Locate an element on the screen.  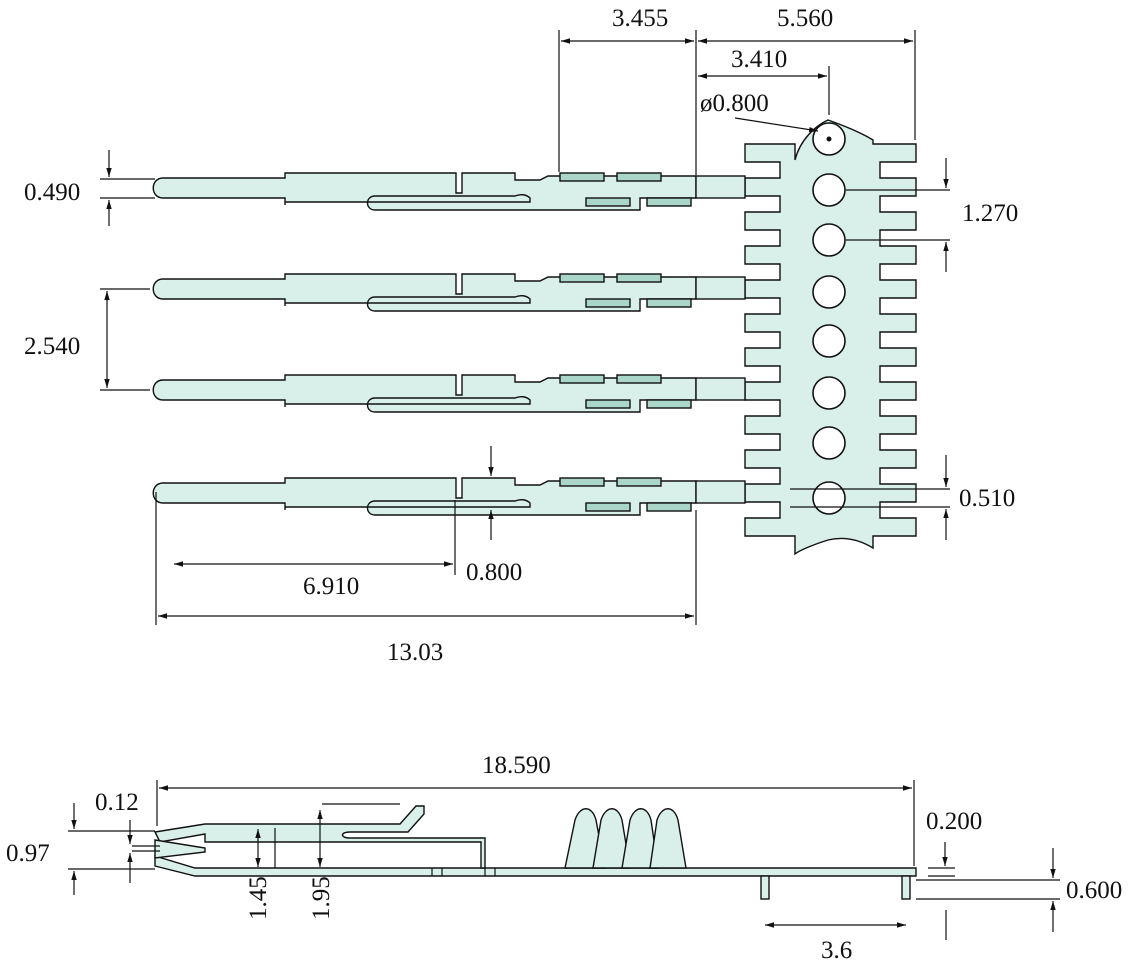
dim-label-3-455: 3.455 is located at coordinates (640, 18).